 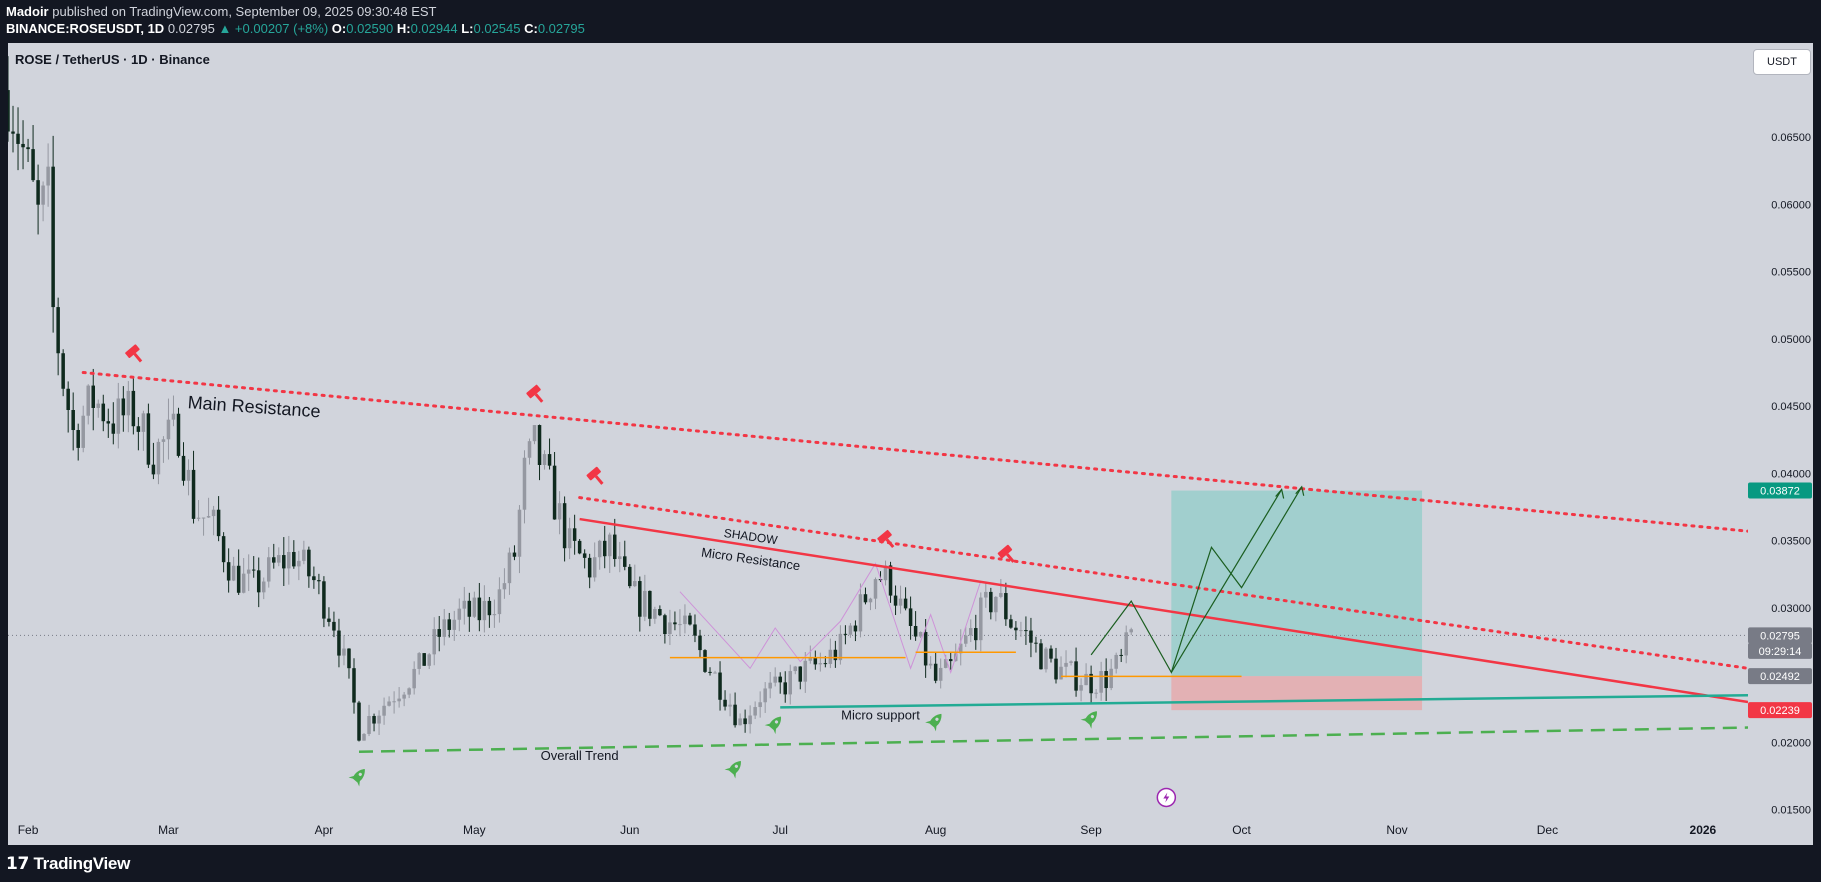 What do you see at coordinates (751, 536) in the screenshot?
I see `chart-annotation: SHADOW` at bounding box center [751, 536].